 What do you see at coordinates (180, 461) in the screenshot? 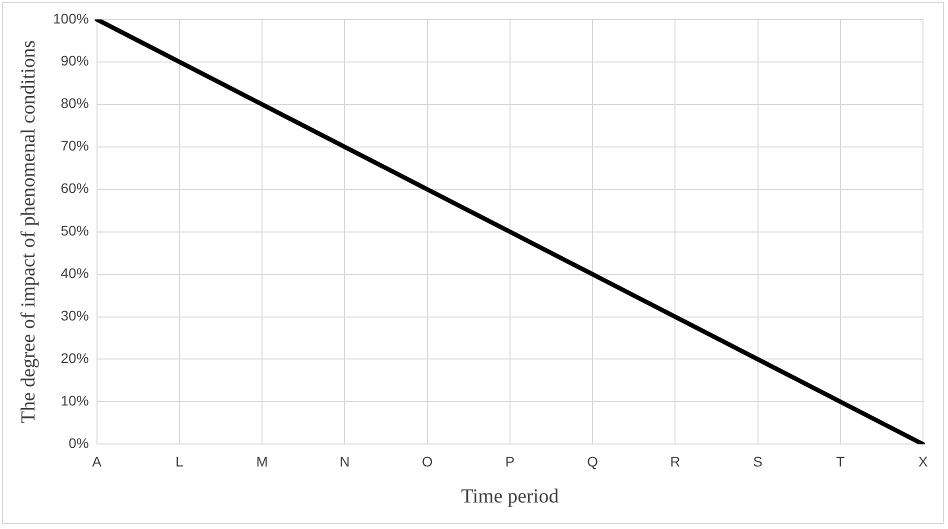
I see `x-tick-label: L` at bounding box center [180, 461].